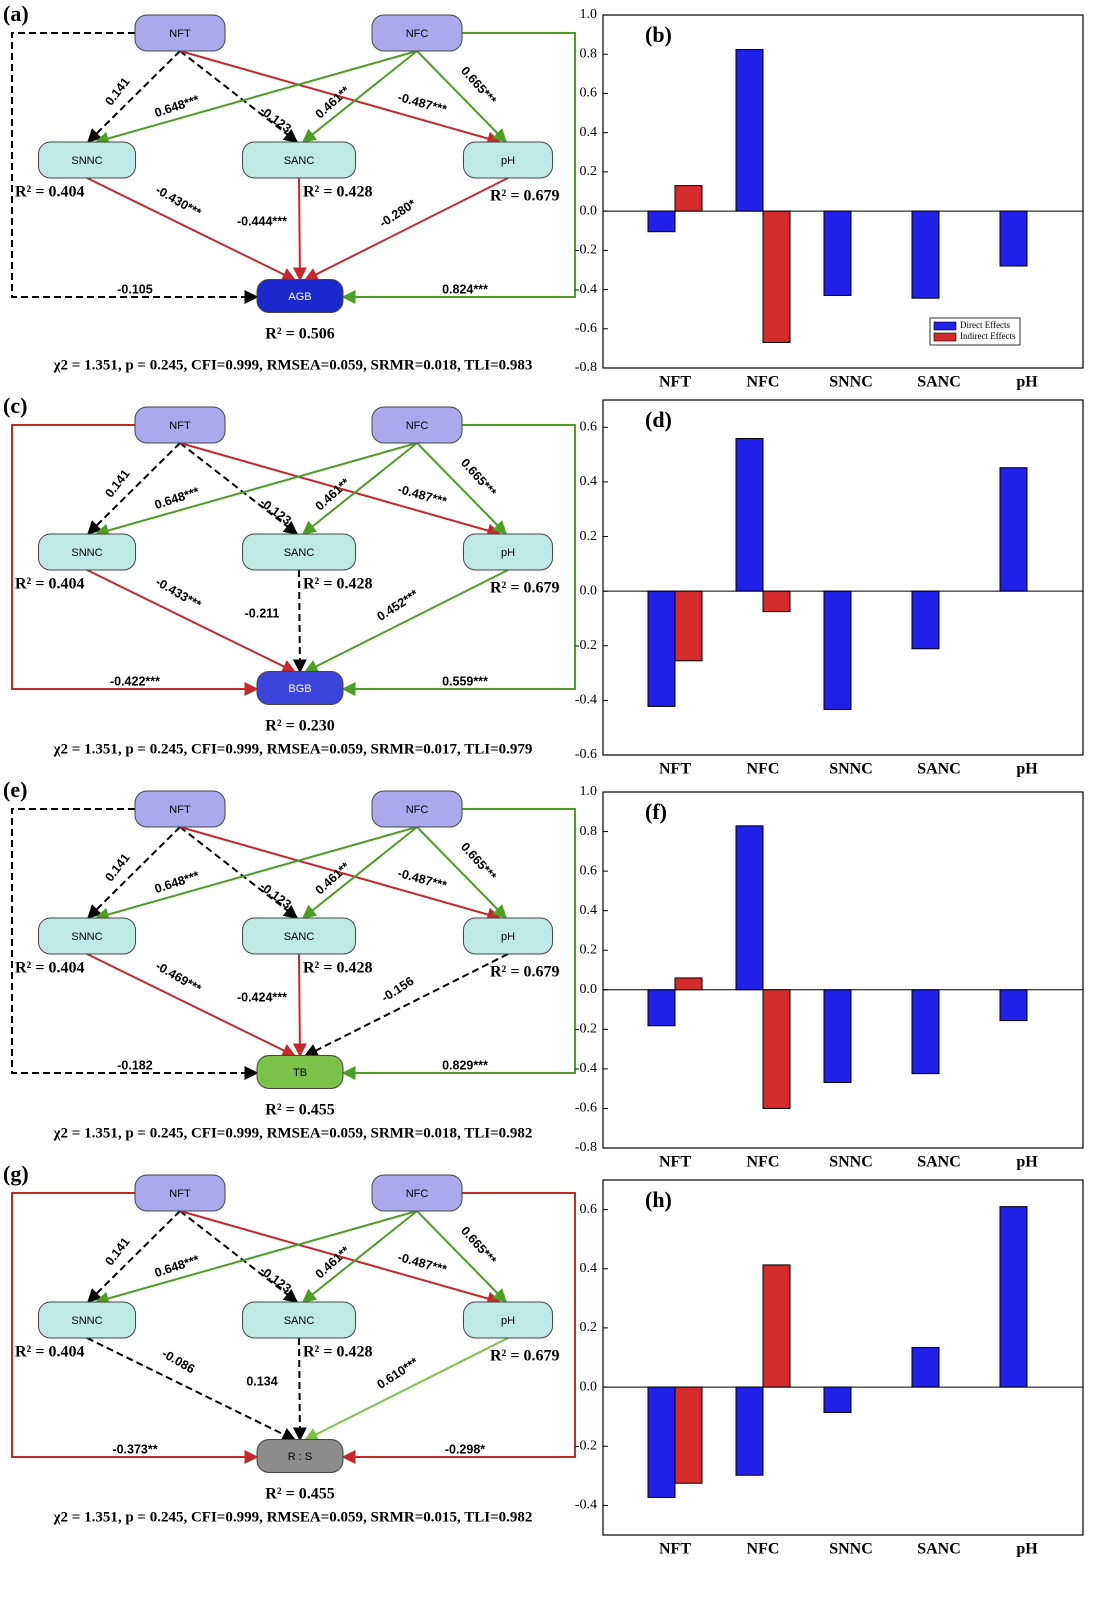 The height and width of the screenshot is (1617, 1113). I want to click on r-squared: R² = 0.428, so click(337, 192).